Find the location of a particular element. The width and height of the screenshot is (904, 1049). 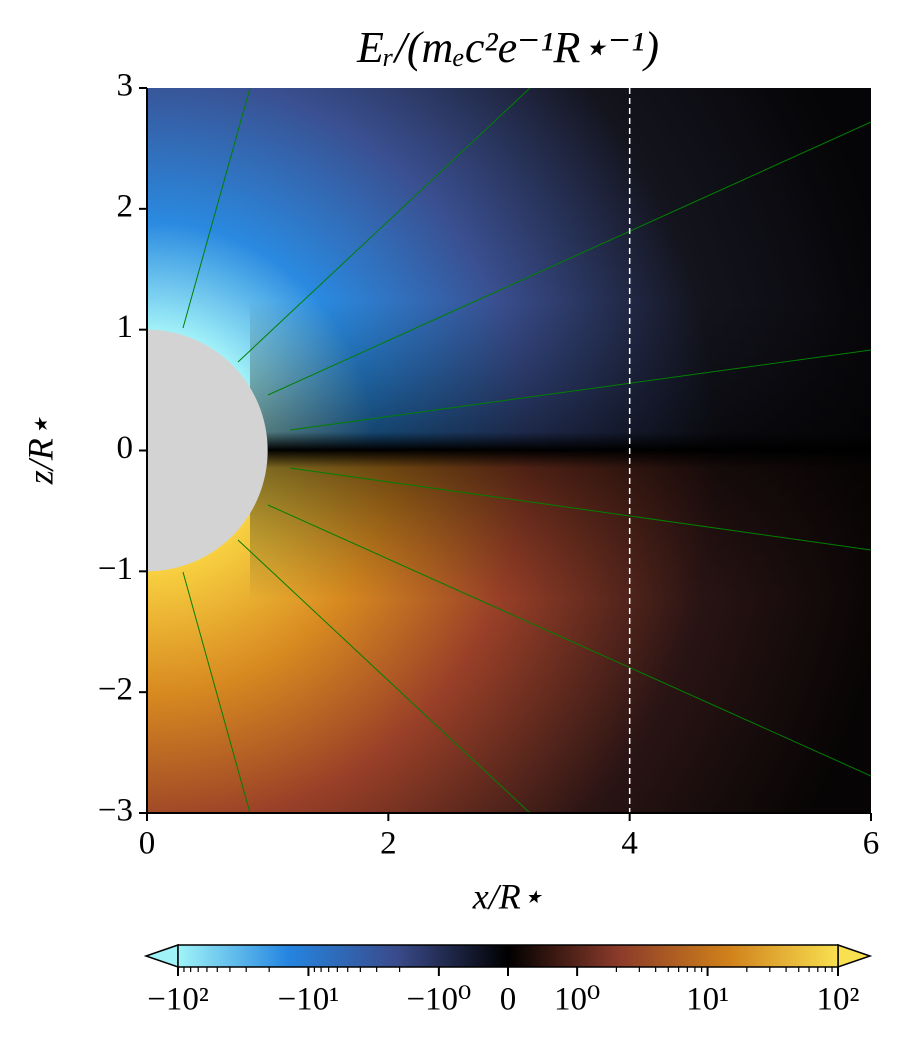

colorbar-low-extend is located at coordinates (161, 956).